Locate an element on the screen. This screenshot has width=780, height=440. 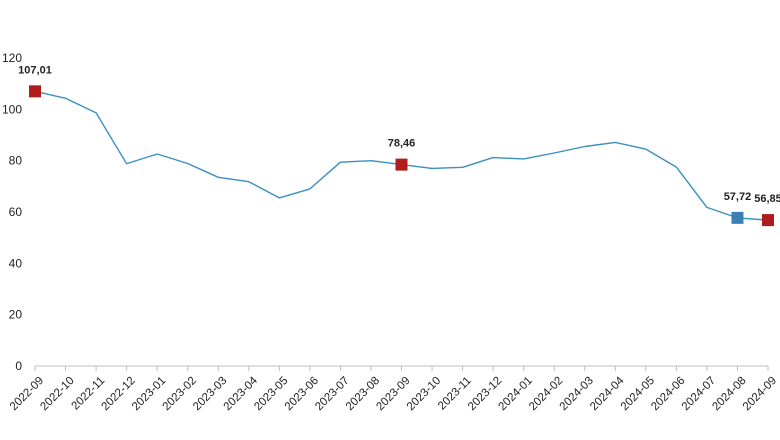
data-label: 78,46 is located at coordinates (402, 144).